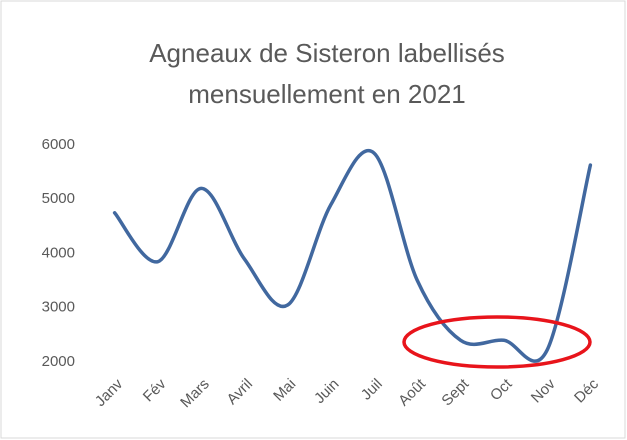 The image size is (627, 440). Describe the element at coordinates (58, 361) in the screenshot. I see `y-tick-label: 2000` at that location.